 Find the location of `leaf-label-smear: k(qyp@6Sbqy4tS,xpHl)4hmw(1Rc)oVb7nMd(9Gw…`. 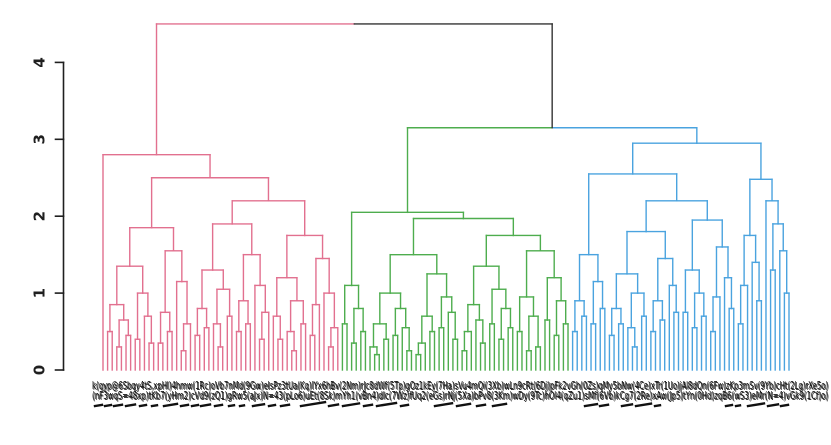

leaf-label-smear: k(qyp@6Sbqy4tS,xpHl)4hmw(1Rc)oVb7nMd(9Gw… is located at coordinates (460, 394).